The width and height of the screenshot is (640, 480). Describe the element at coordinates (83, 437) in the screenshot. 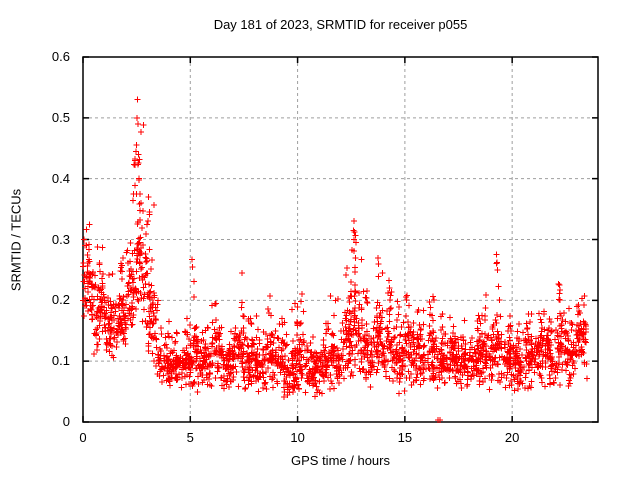

I see `x-tick-label: 0` at that location.